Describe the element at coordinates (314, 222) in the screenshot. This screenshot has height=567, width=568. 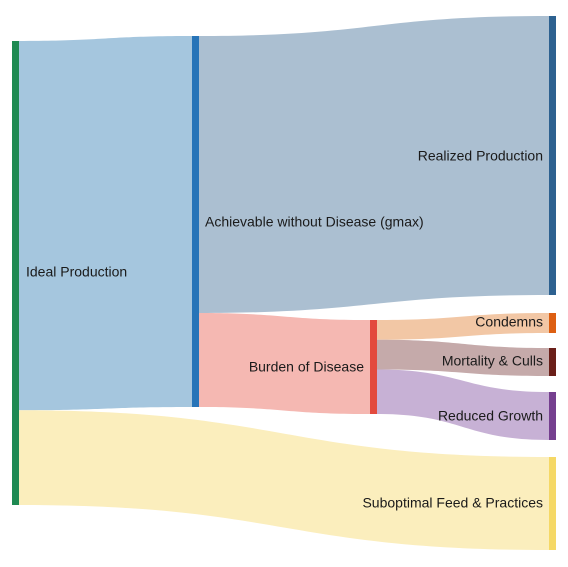
I see `node-label-achievable: Achievable without Disease (gmax)` at that location.